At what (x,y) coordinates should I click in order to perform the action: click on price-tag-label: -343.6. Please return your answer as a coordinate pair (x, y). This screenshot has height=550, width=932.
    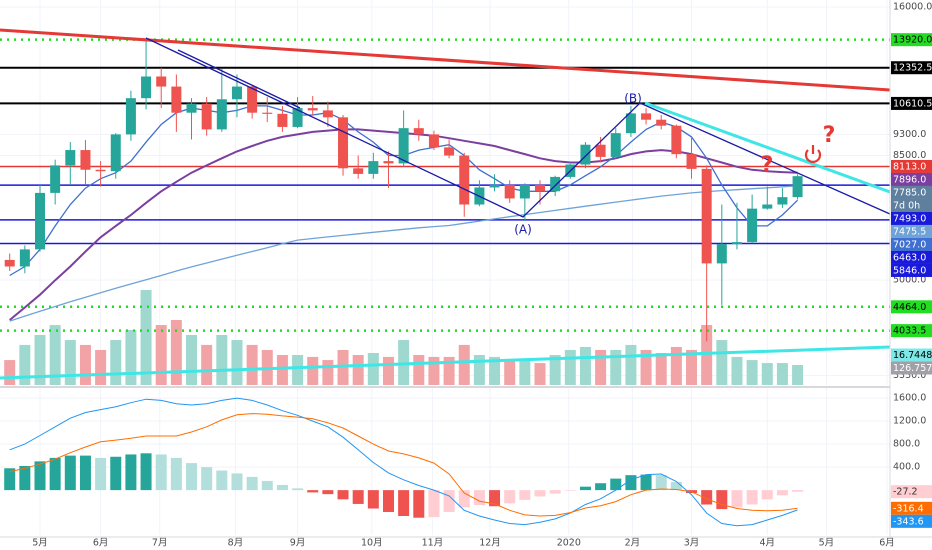
    Looking at the image, I should click on (908, 521).